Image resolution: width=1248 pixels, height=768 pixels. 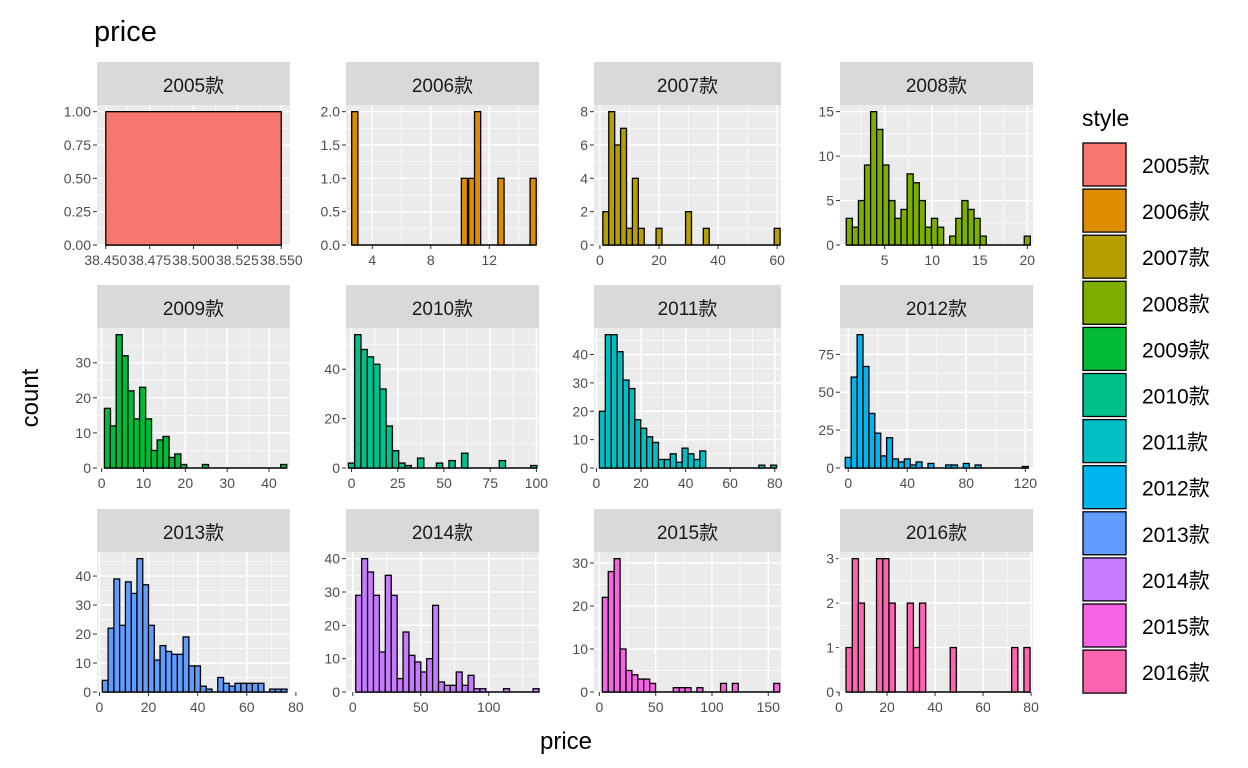 What do you see at coordinates (1176, 581) in the screenshot?
I see `legend-label: 2014款` at bounding box center [1176, 581].